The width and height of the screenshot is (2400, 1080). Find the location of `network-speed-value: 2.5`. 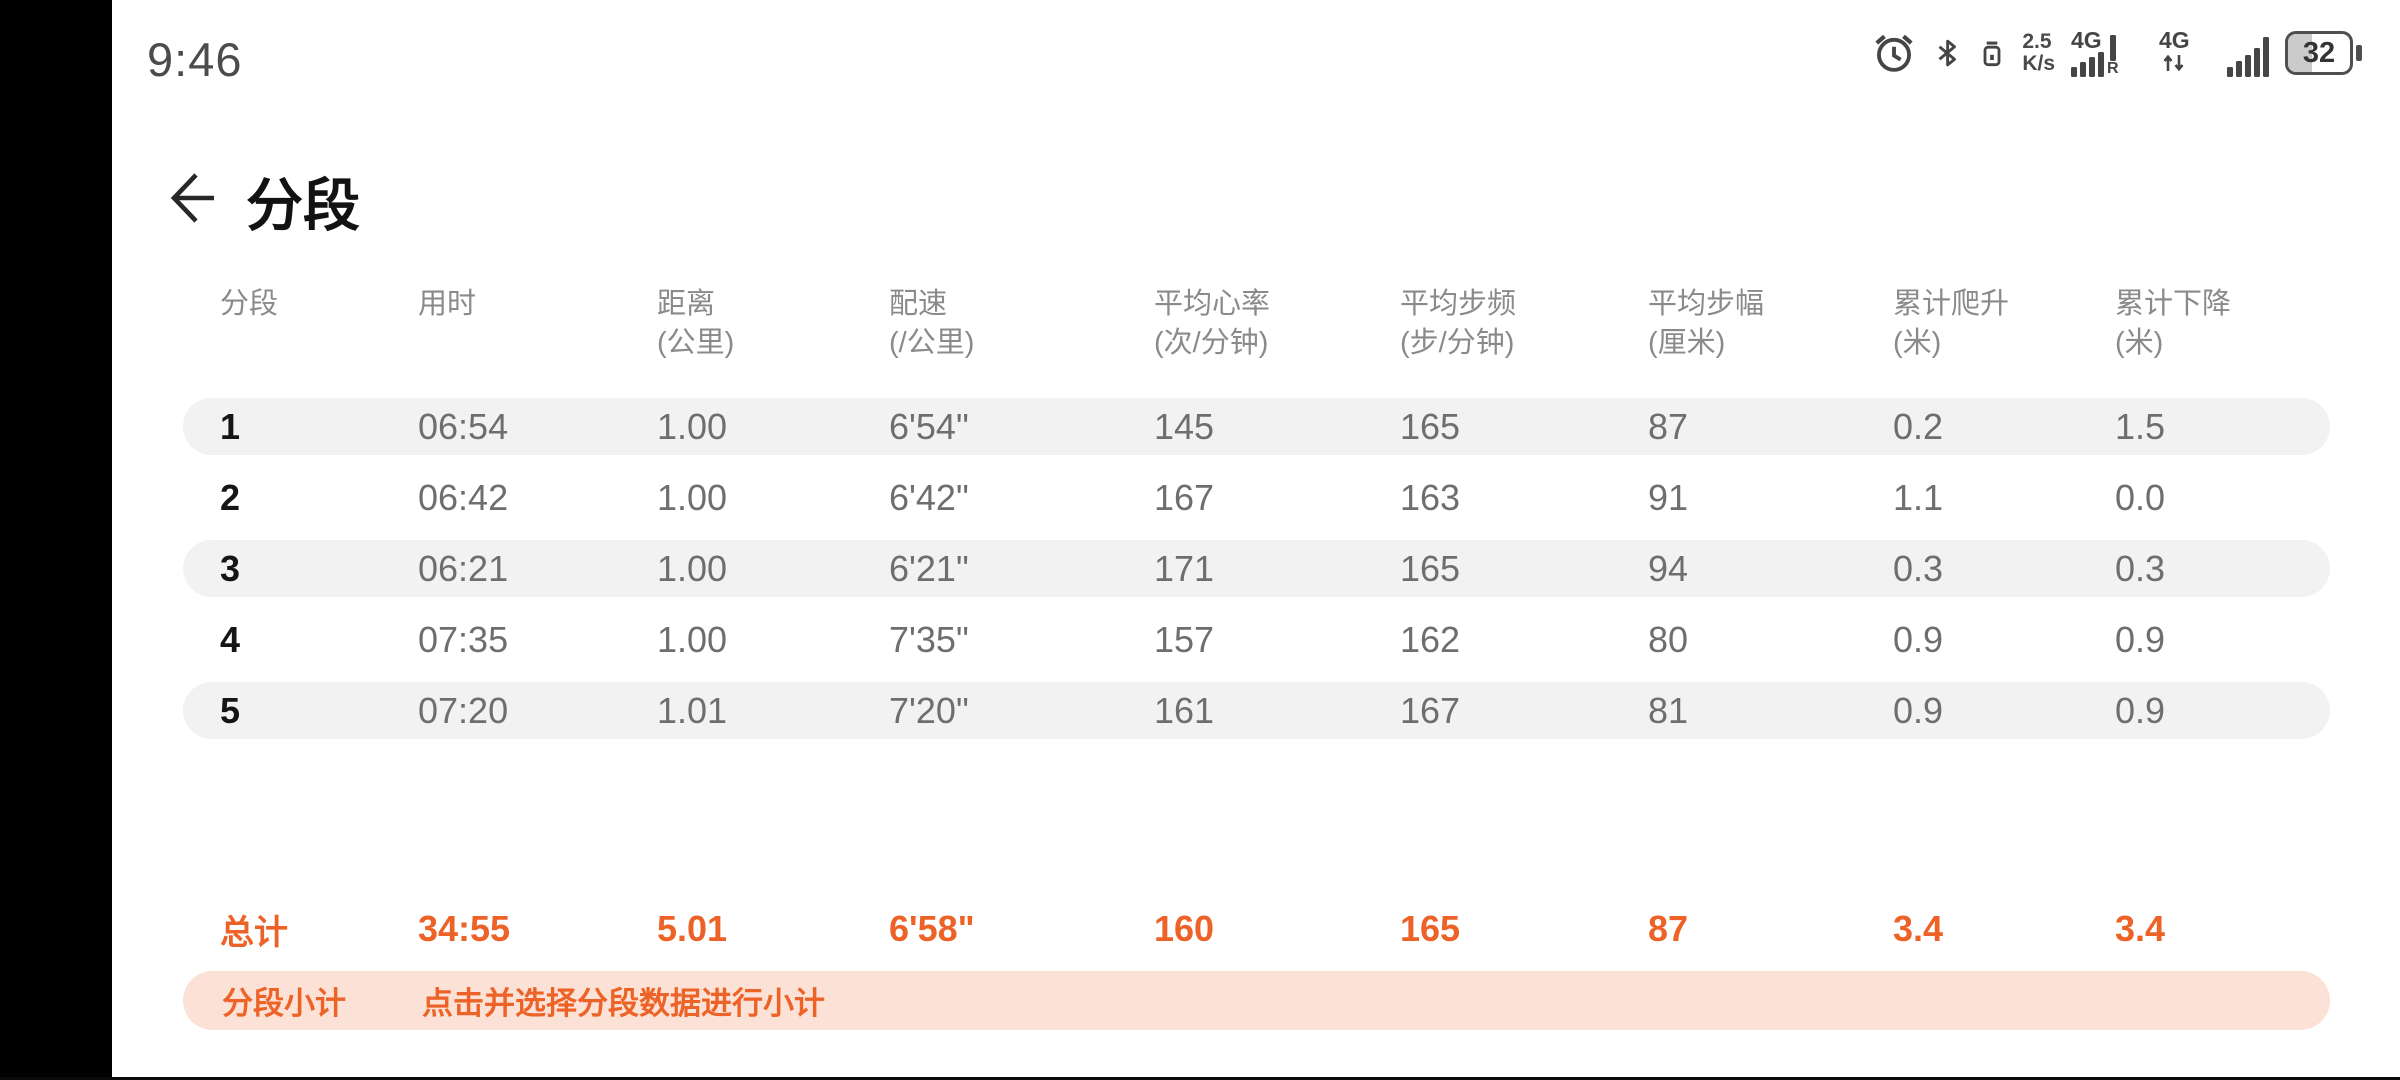

network-speed-value: 2.5 is located at coordinates (2037, 41).